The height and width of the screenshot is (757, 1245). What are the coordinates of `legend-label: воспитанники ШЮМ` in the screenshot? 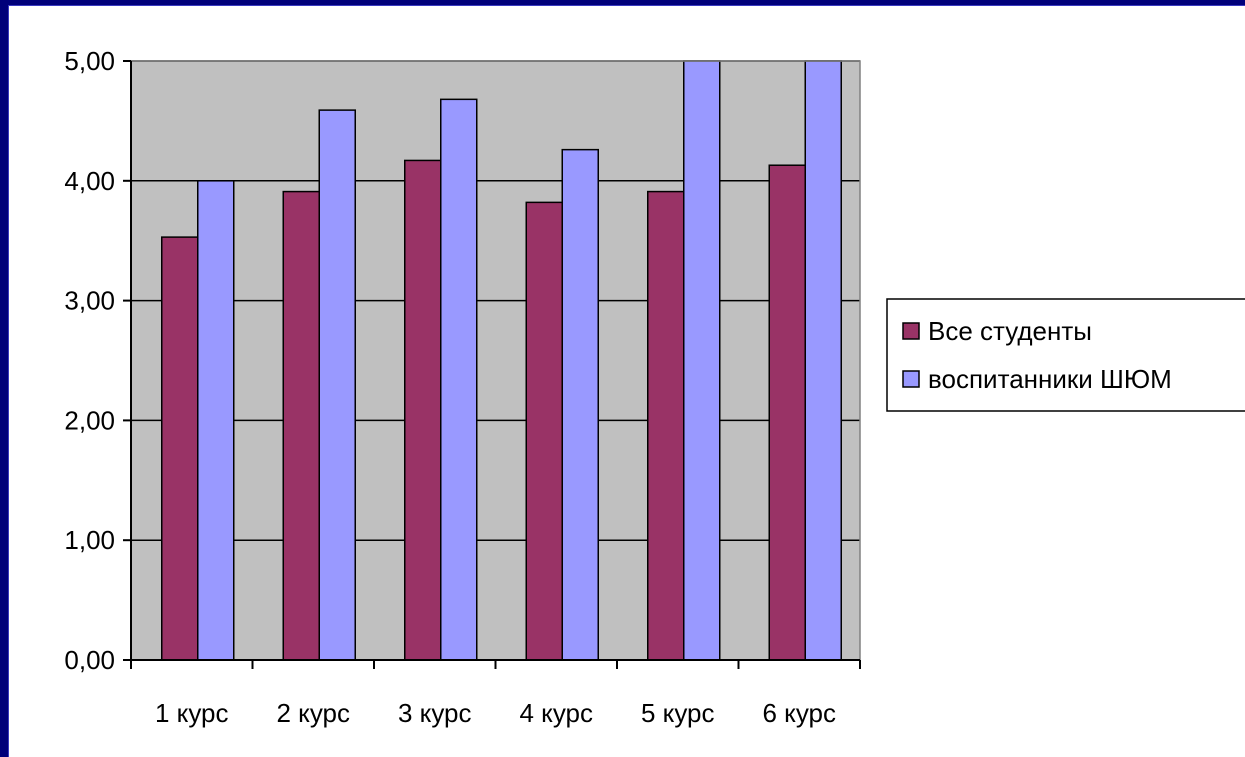 It's located at (1050, 379).